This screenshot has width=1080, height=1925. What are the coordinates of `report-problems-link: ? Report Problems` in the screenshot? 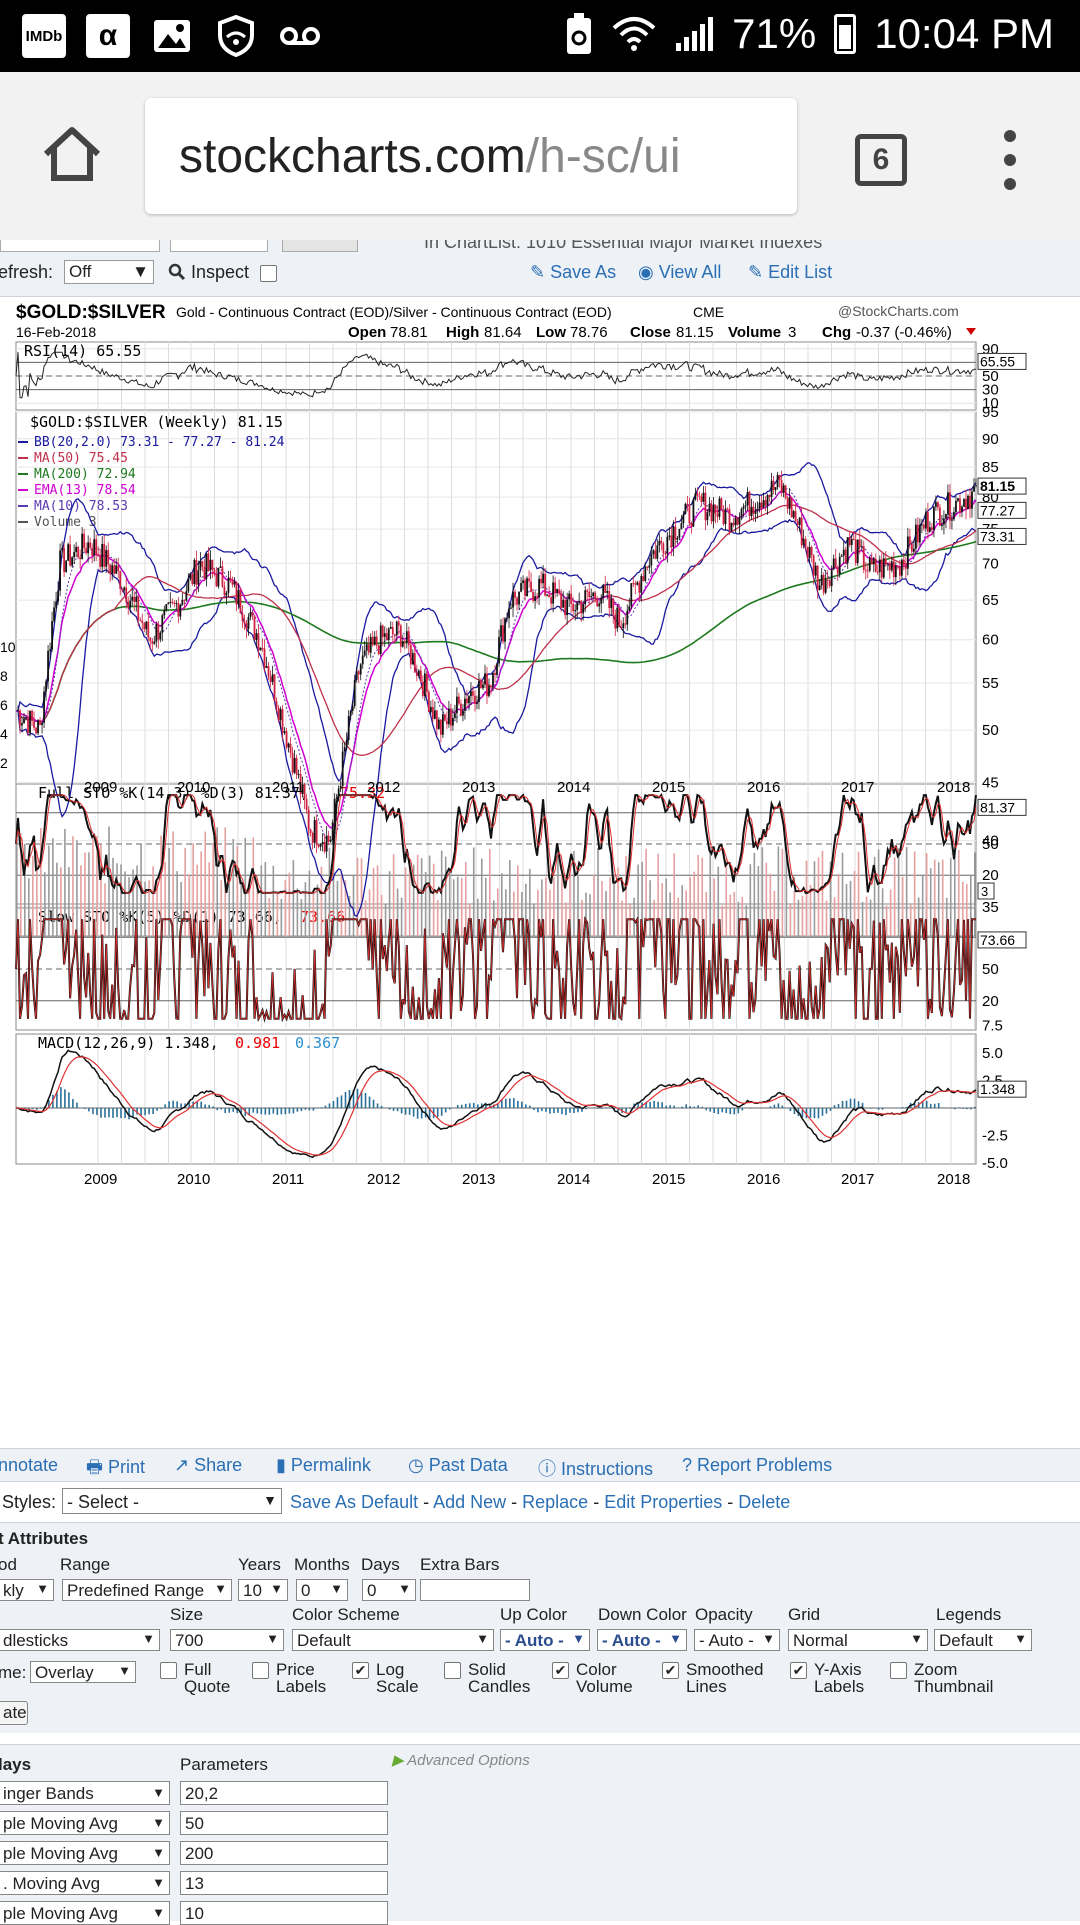 It's located at (757, 1465).